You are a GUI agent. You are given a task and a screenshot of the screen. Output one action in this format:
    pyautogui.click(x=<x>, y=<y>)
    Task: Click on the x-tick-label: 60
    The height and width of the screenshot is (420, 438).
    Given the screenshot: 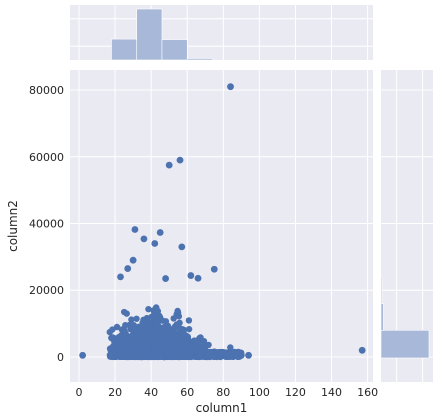 What is the action you would take?
    pyautogui.click(x=187, y=392)
    